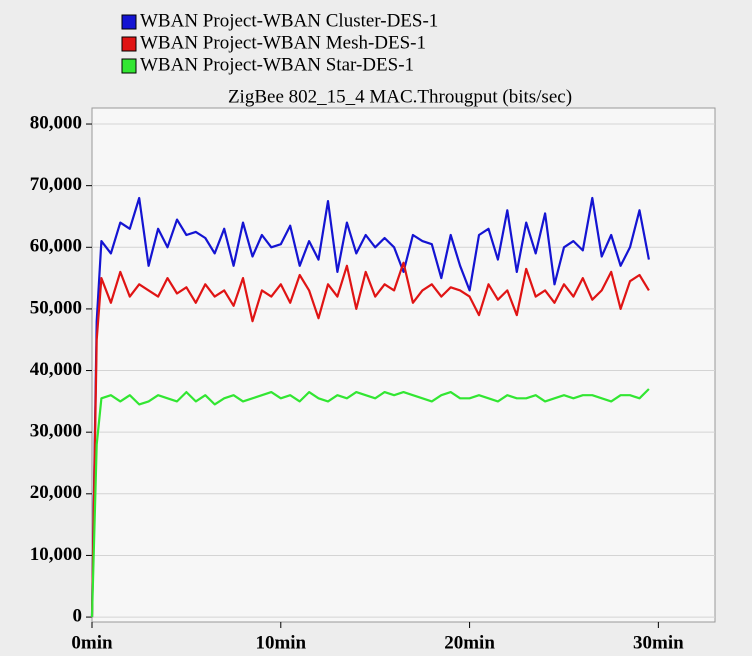  What do you see at coordinates (56, 492) in the screenshot?
I see `y-tick-label: 20,000` at bounding box center [56, 492].